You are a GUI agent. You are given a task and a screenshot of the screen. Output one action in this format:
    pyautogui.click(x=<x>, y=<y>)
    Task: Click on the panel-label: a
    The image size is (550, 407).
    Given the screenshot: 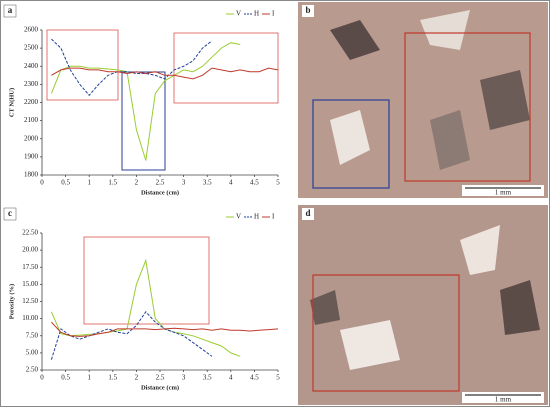 What is the action you would take?
    pyautogui.click(x=10, y=10)
    